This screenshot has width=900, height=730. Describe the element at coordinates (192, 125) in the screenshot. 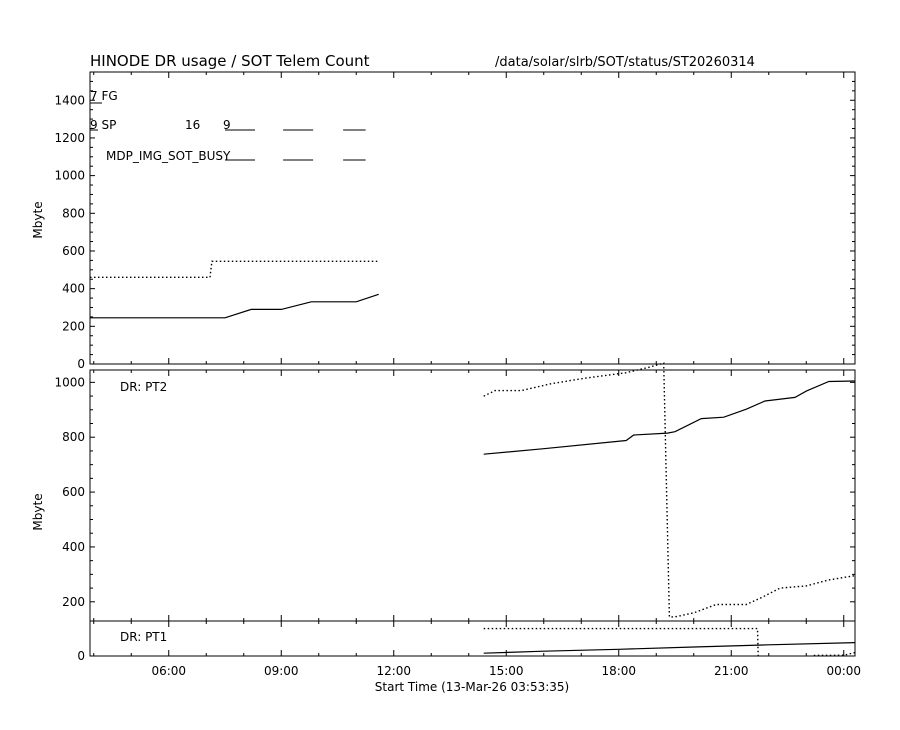

I see `sp-count-1: 16` at that location.